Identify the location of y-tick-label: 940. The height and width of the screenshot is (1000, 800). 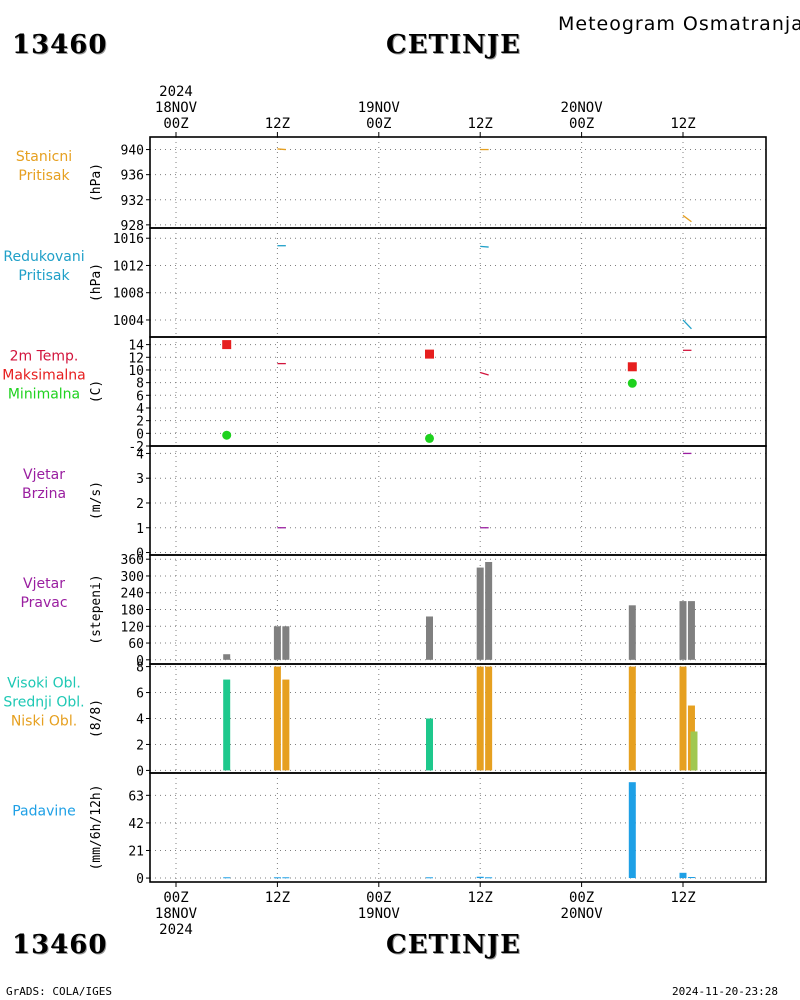
(132, 151).